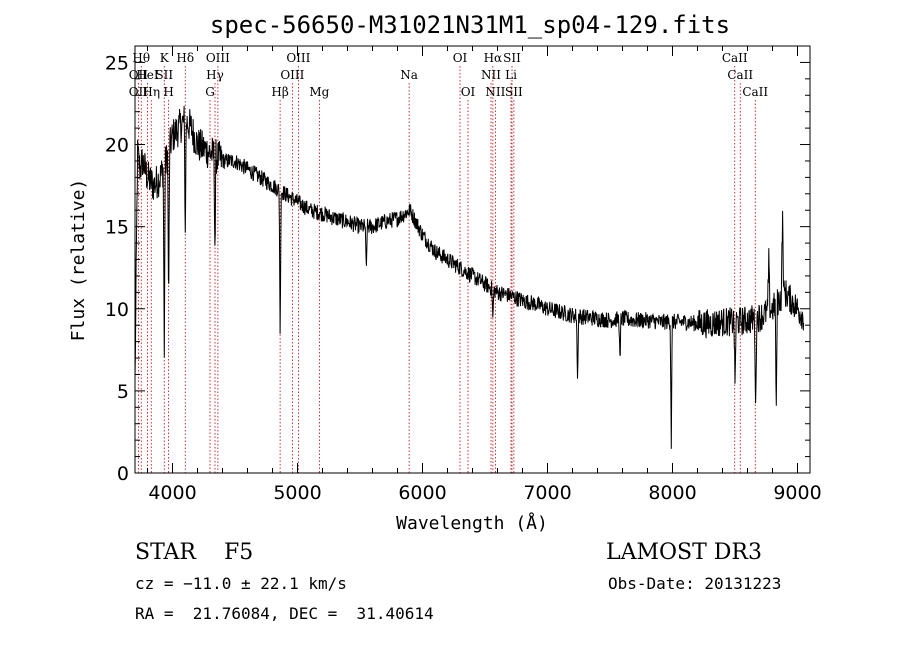  What do you see at coordinates (672, 493) in the screenshot?
I see `x-tick-label: 8000` at bounding box center [672, 493].